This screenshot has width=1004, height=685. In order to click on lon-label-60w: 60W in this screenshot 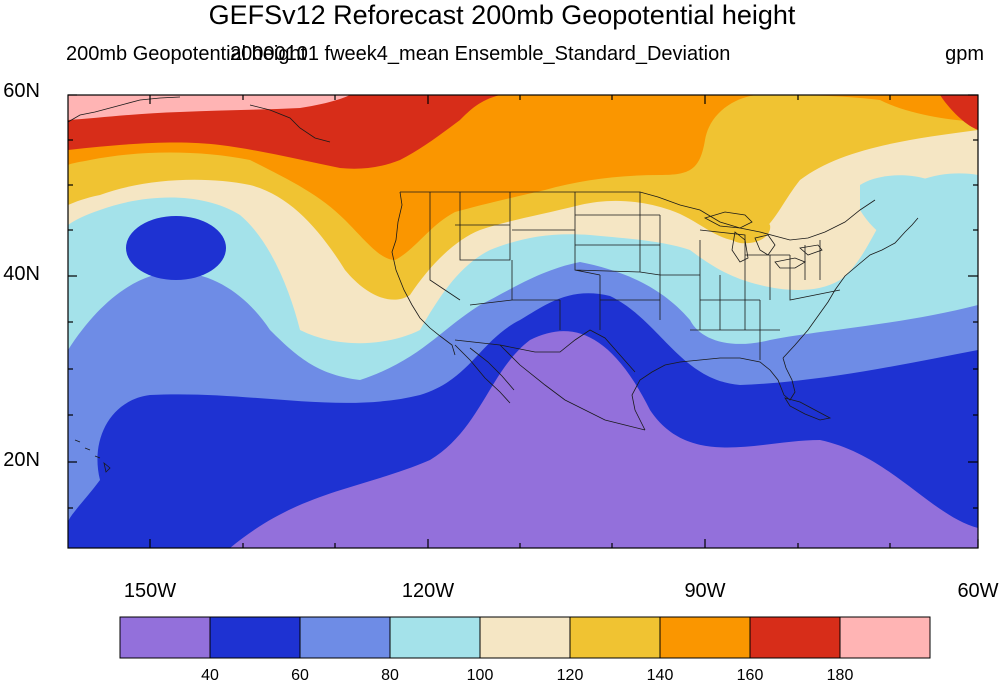, I will do `click(978, 591)`.